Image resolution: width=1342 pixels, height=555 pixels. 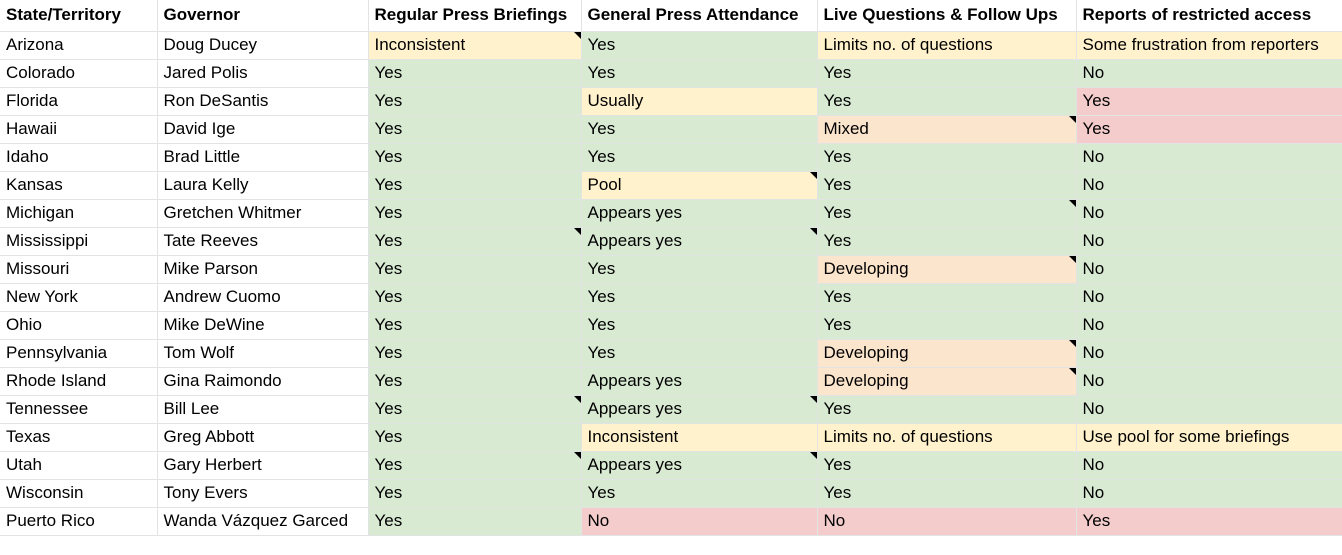 I want to click on cell-state: Florida, so click(x=79, y=101).